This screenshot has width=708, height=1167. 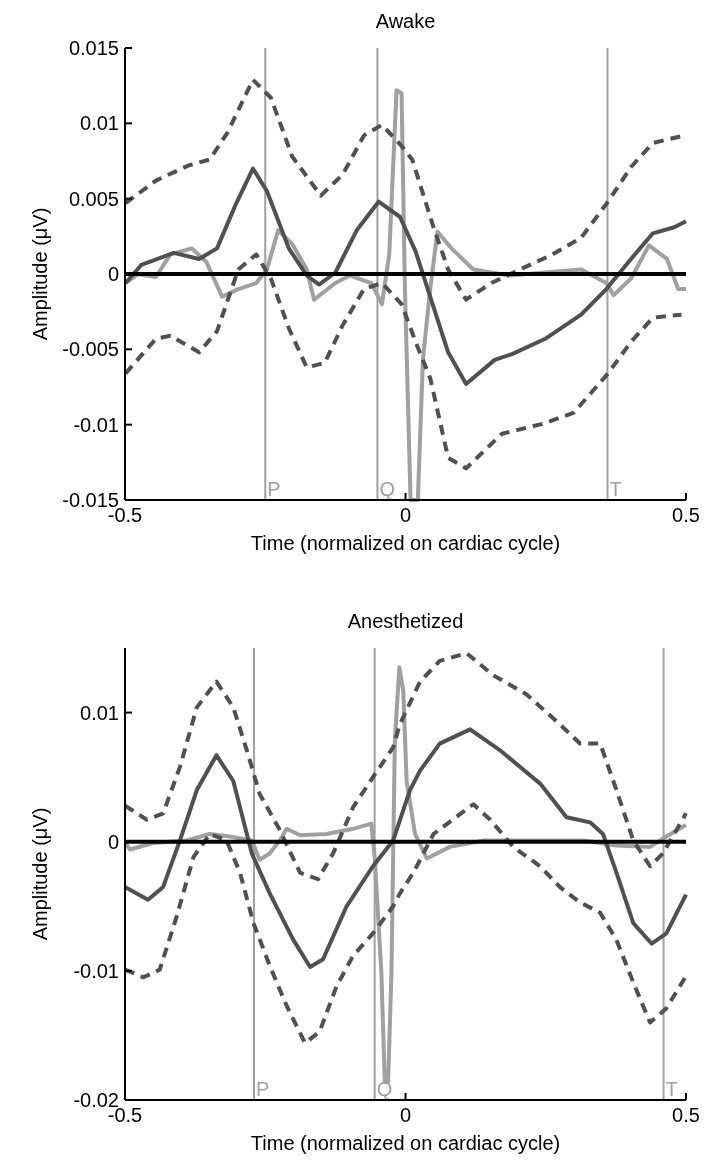 I want to click on ref-line-label: Q, so click(x=387, y=489).